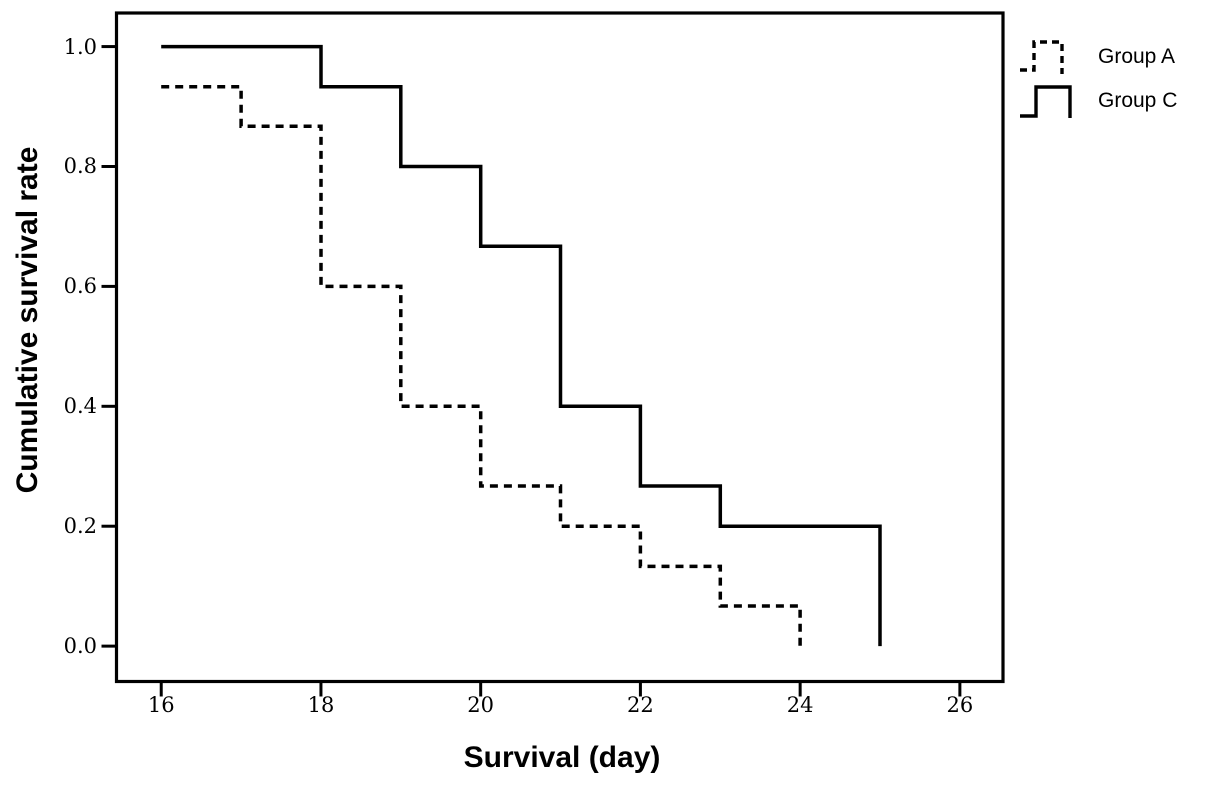 The image size is (1205, 793). What do you see at coordinates (80, 646) in the screenshot?
I see `y-tick-label: 0.0` at bounding box center [80, 646].